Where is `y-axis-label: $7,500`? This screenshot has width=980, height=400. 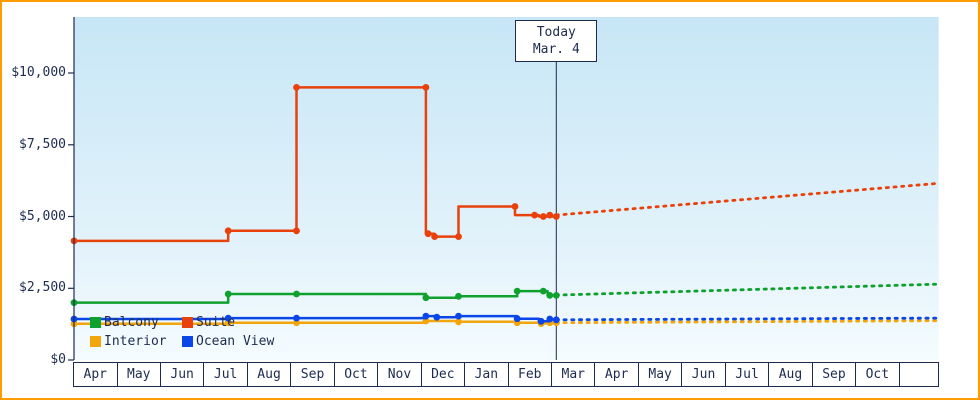 y-axis-label: $7,500 is located at coordinates (42, 144).